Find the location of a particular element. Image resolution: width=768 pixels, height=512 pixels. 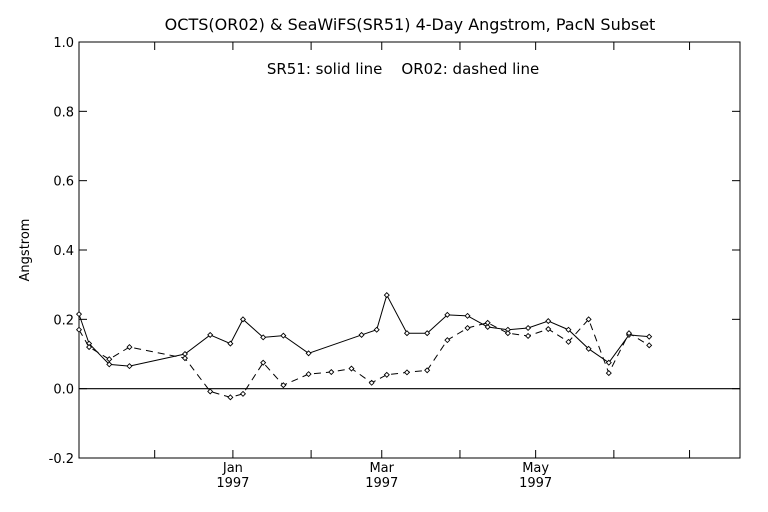

series-sr51 is located at coordinates (364, 331).